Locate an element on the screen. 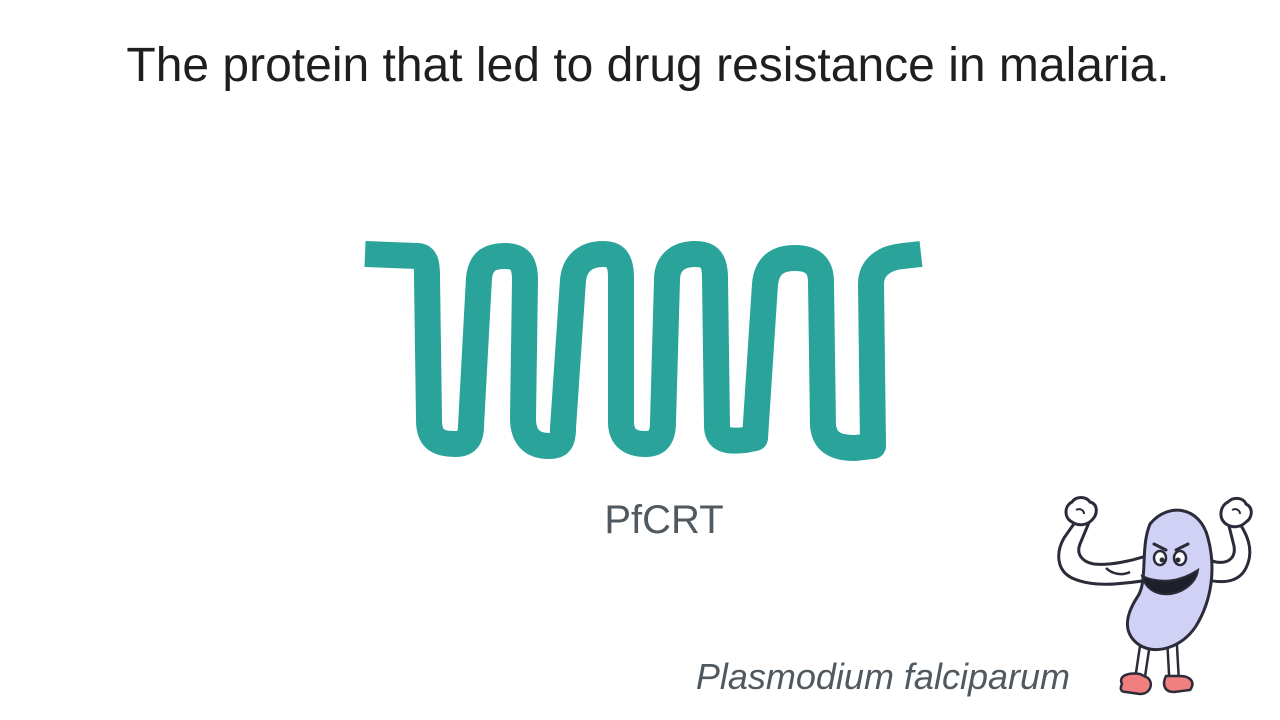 This screenshot has height=720, width=1280. protein-chain is located at coordinates (643, 351).